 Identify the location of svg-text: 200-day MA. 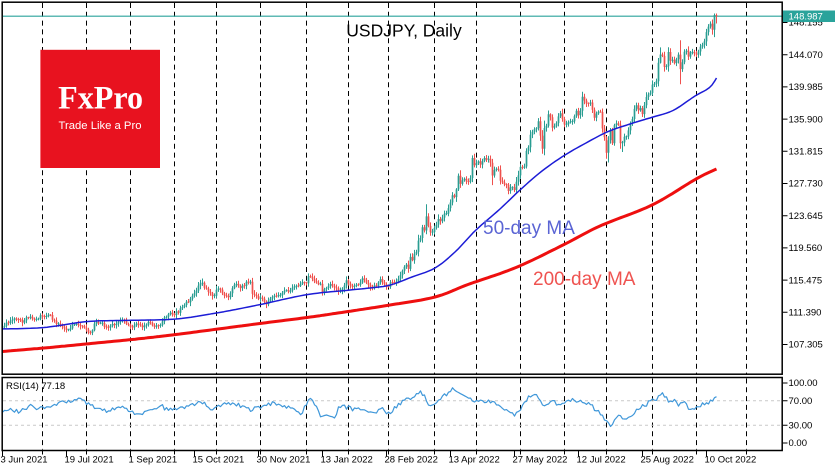
(584, 279).